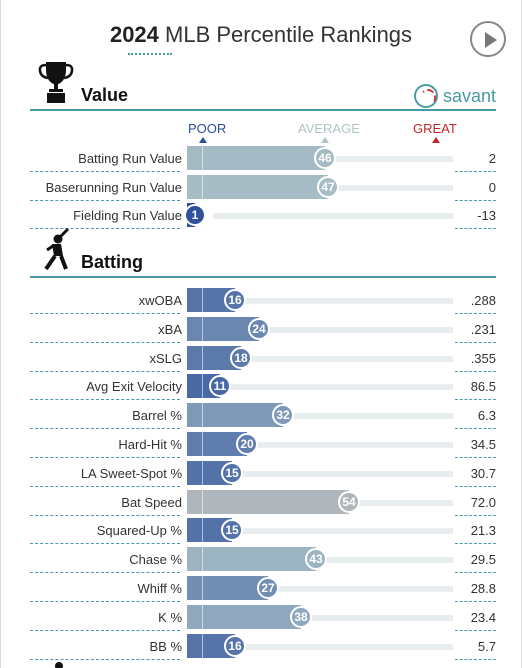  I want to click on metric-value: .355, so click(483, 358).